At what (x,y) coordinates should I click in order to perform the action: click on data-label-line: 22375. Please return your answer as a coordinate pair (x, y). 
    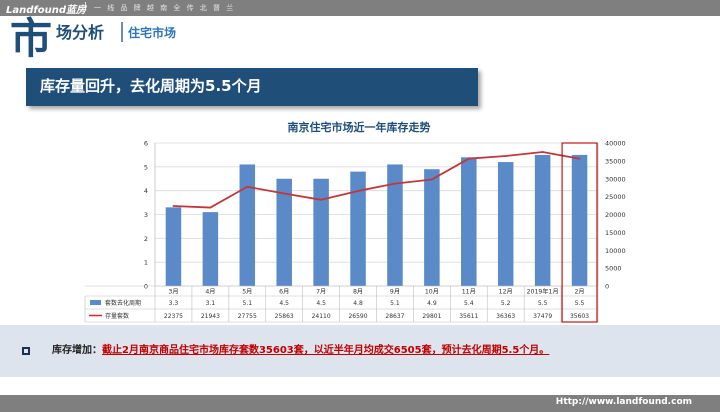
    Looking at the image, I should click on (173, 316).